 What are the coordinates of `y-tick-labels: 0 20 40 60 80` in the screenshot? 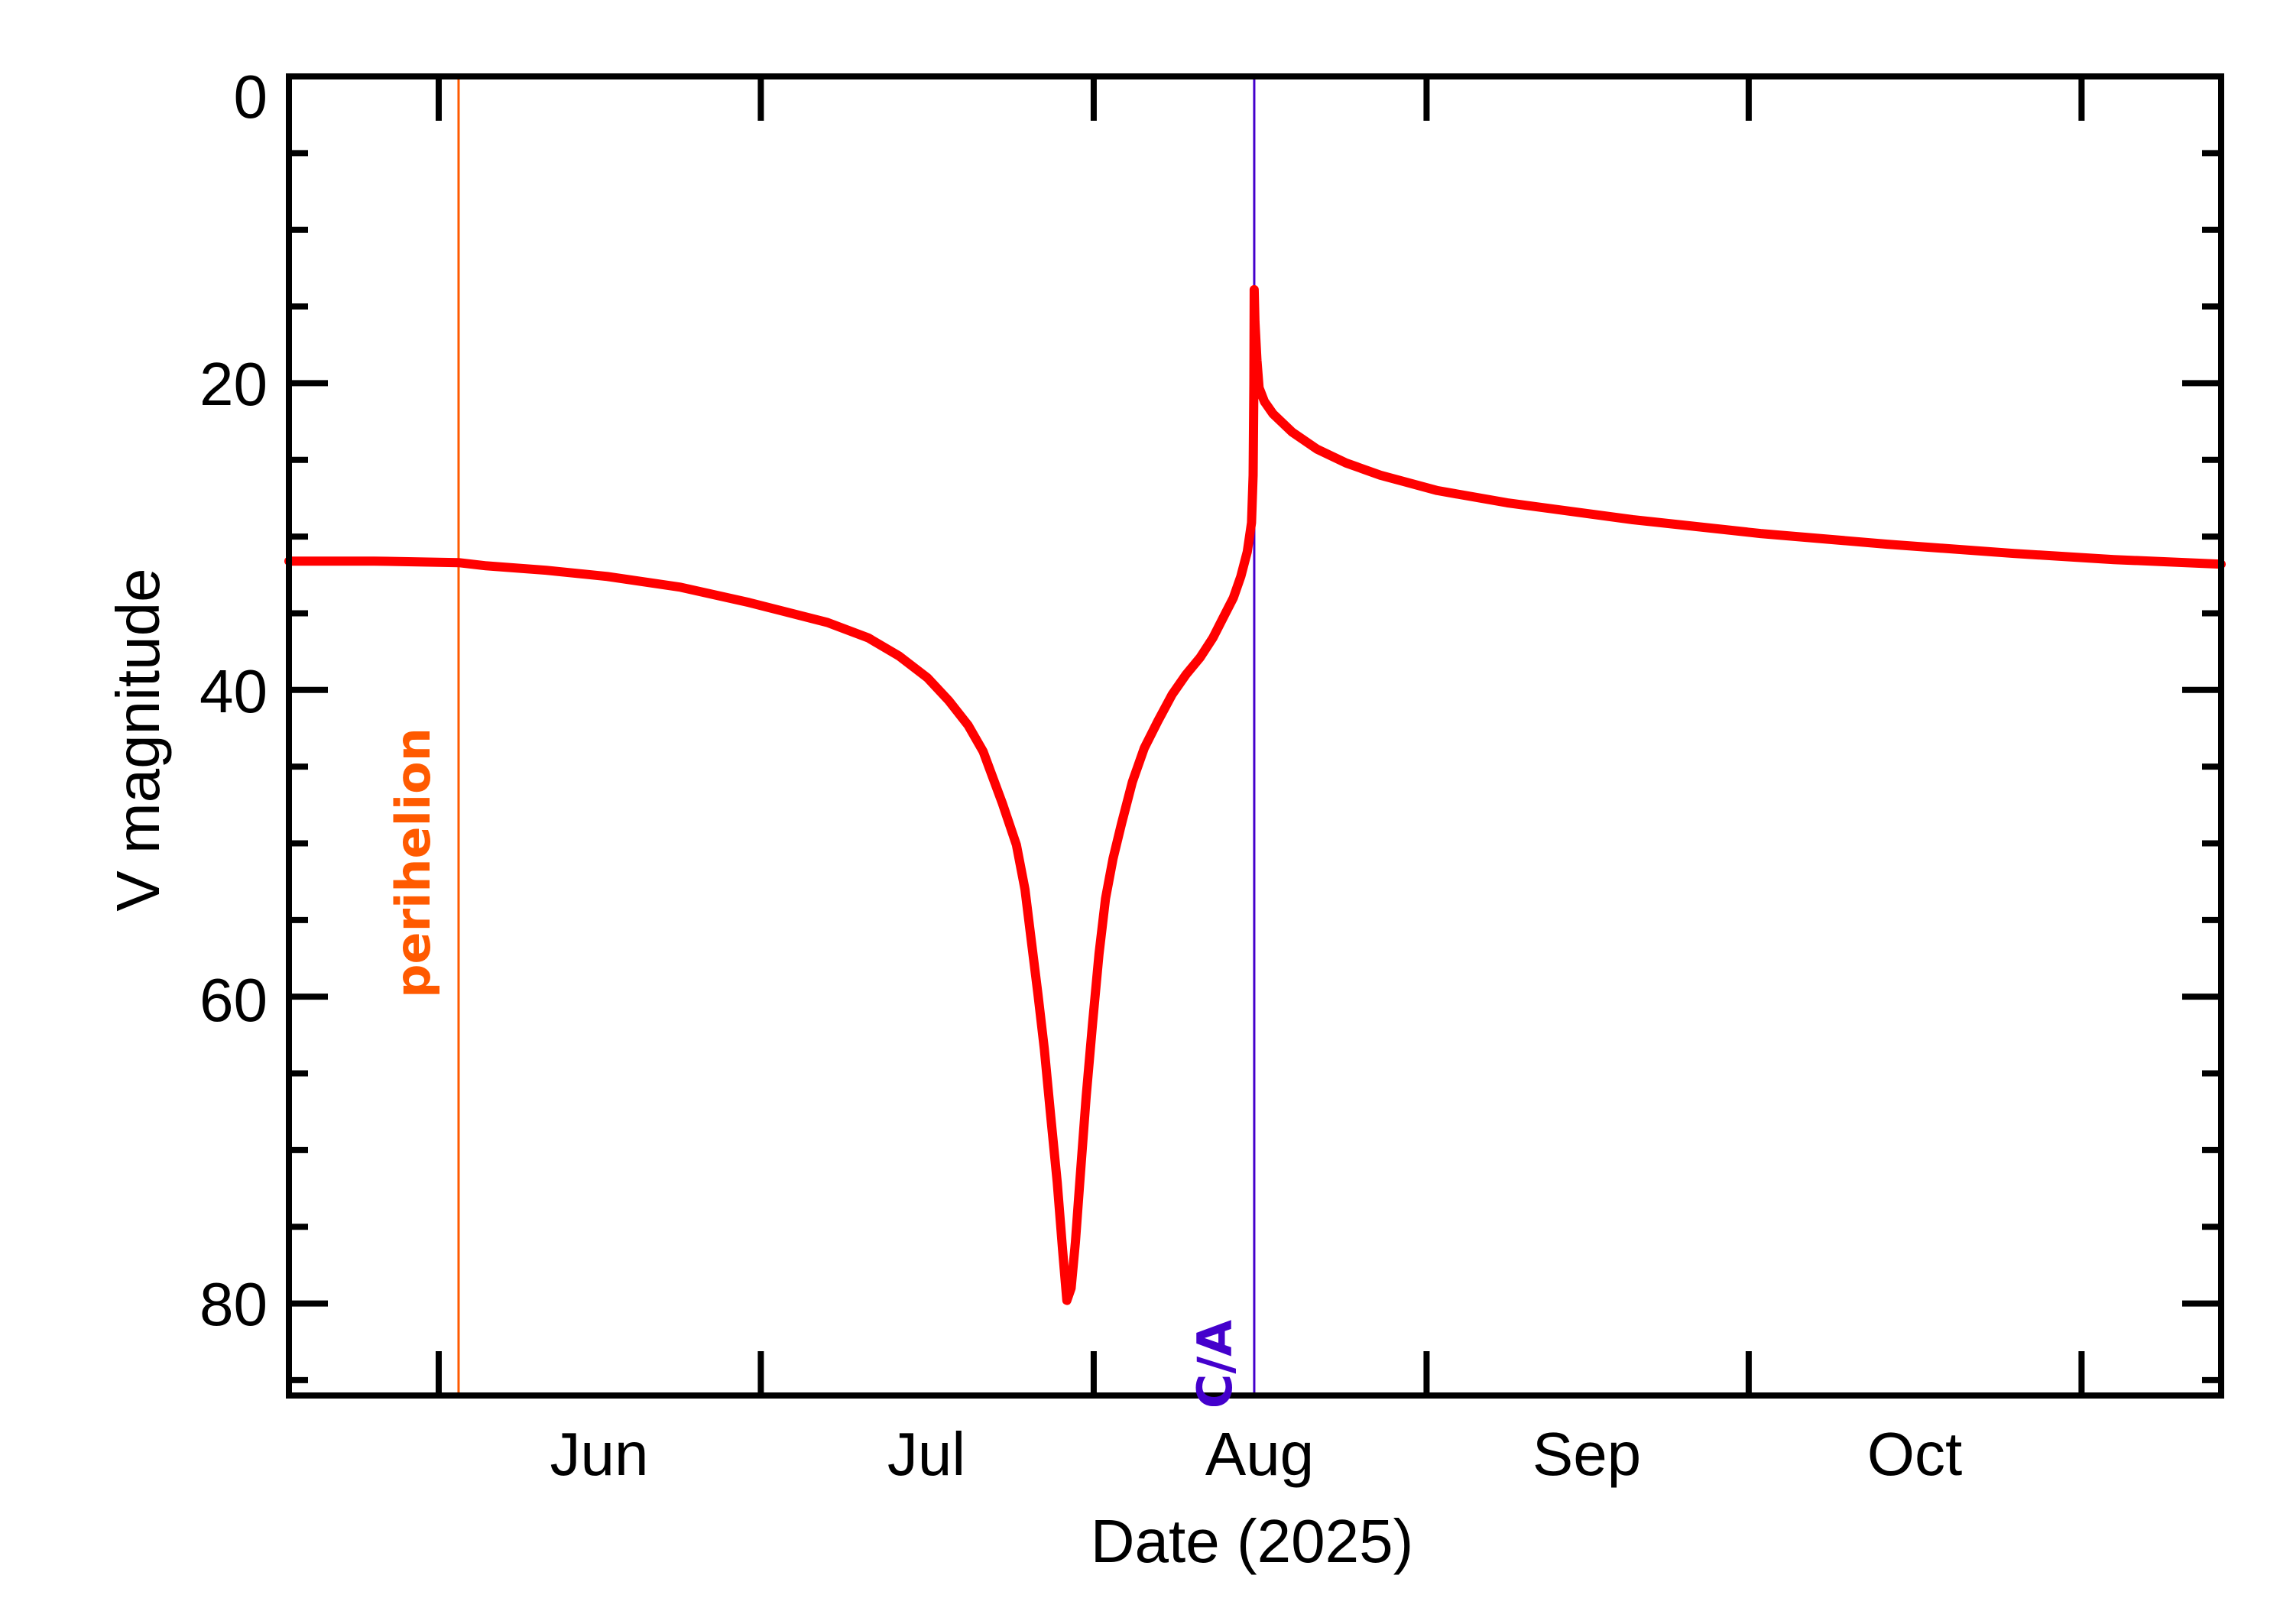 It's located at (233, 700).